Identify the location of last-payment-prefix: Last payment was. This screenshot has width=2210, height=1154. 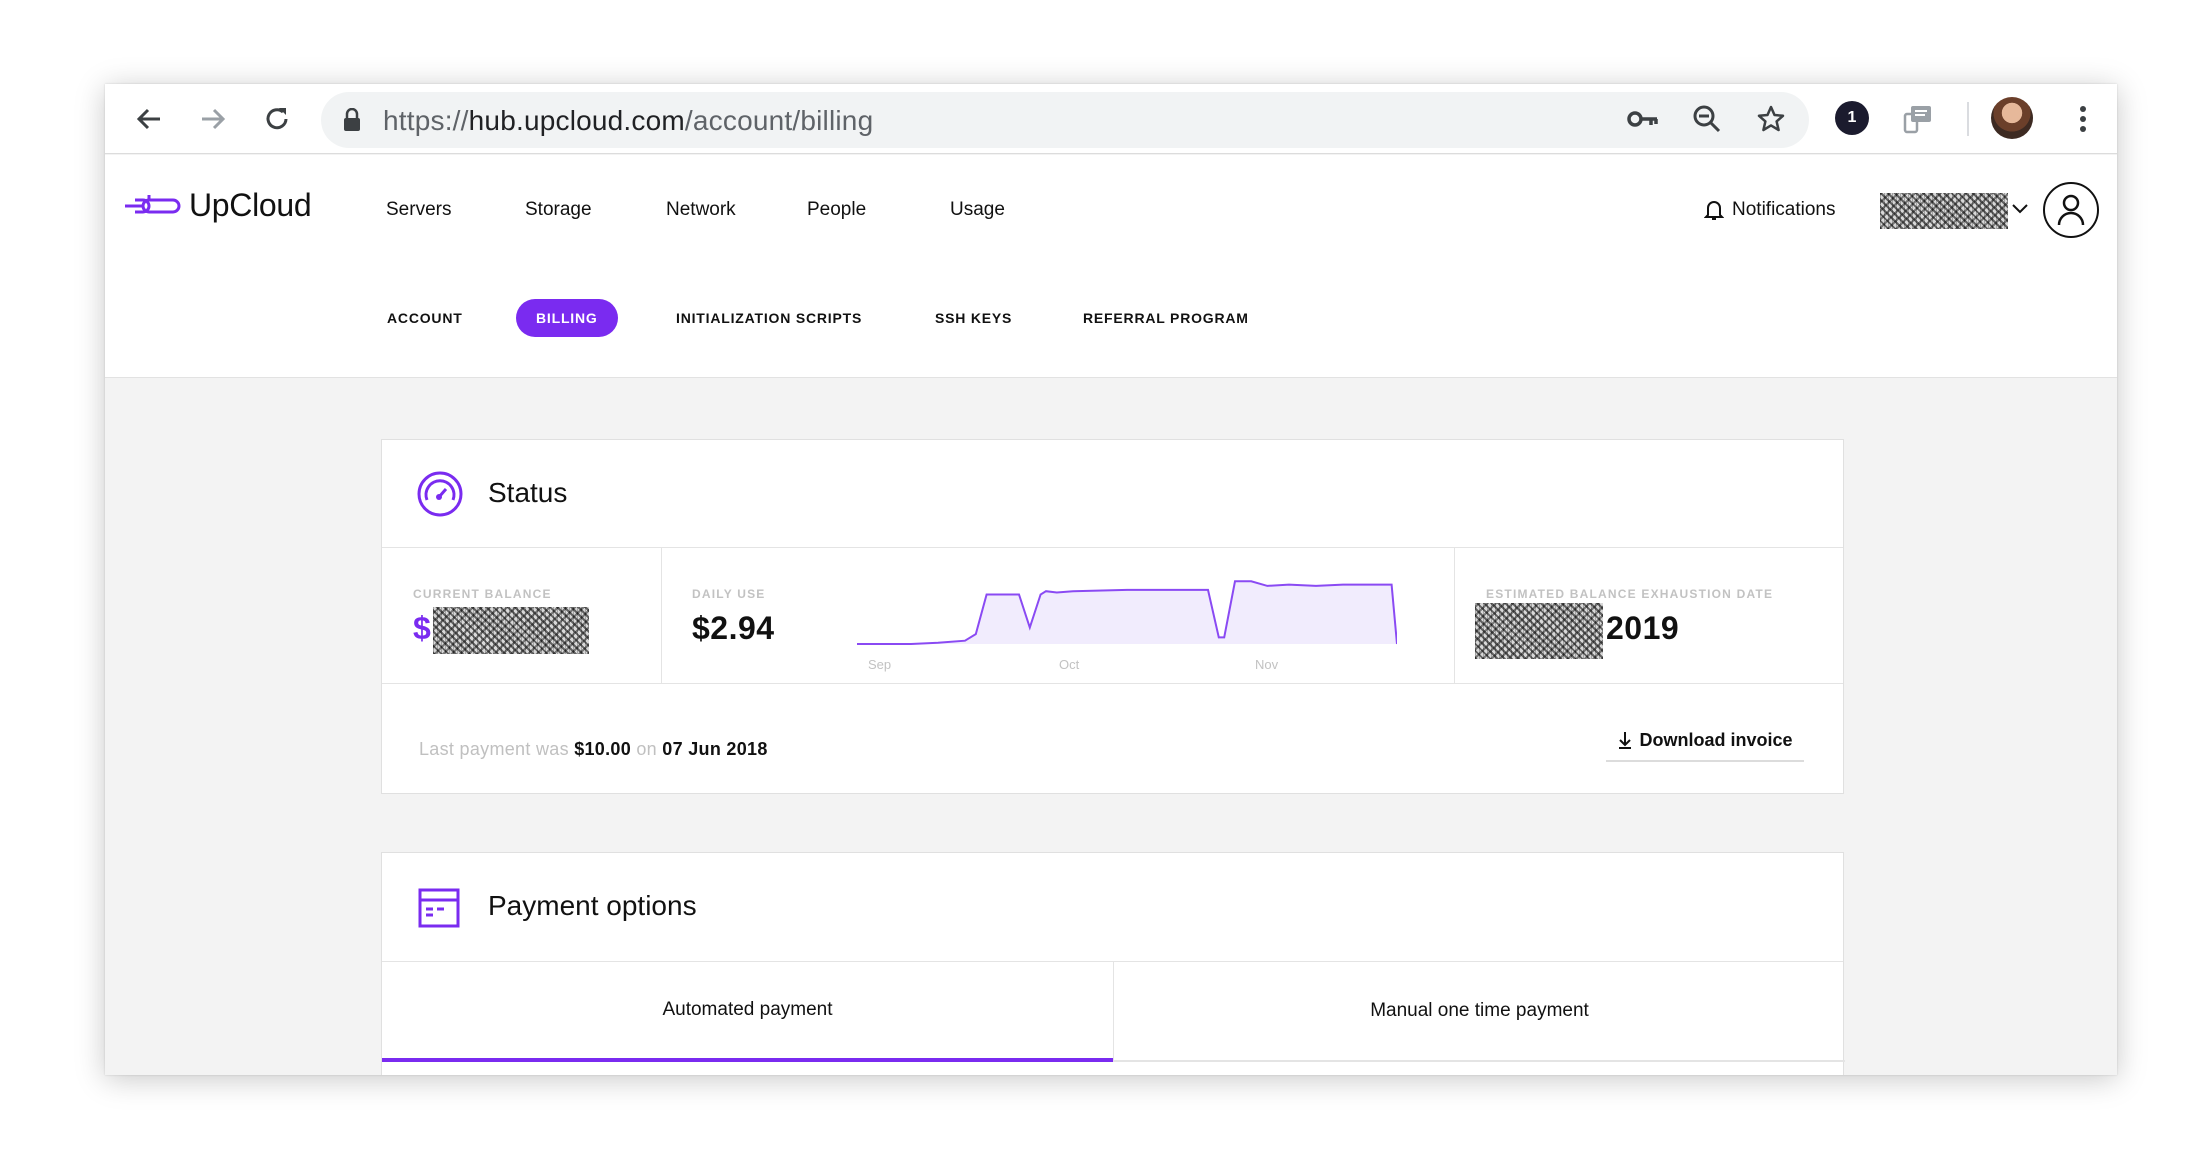
(494, 749).